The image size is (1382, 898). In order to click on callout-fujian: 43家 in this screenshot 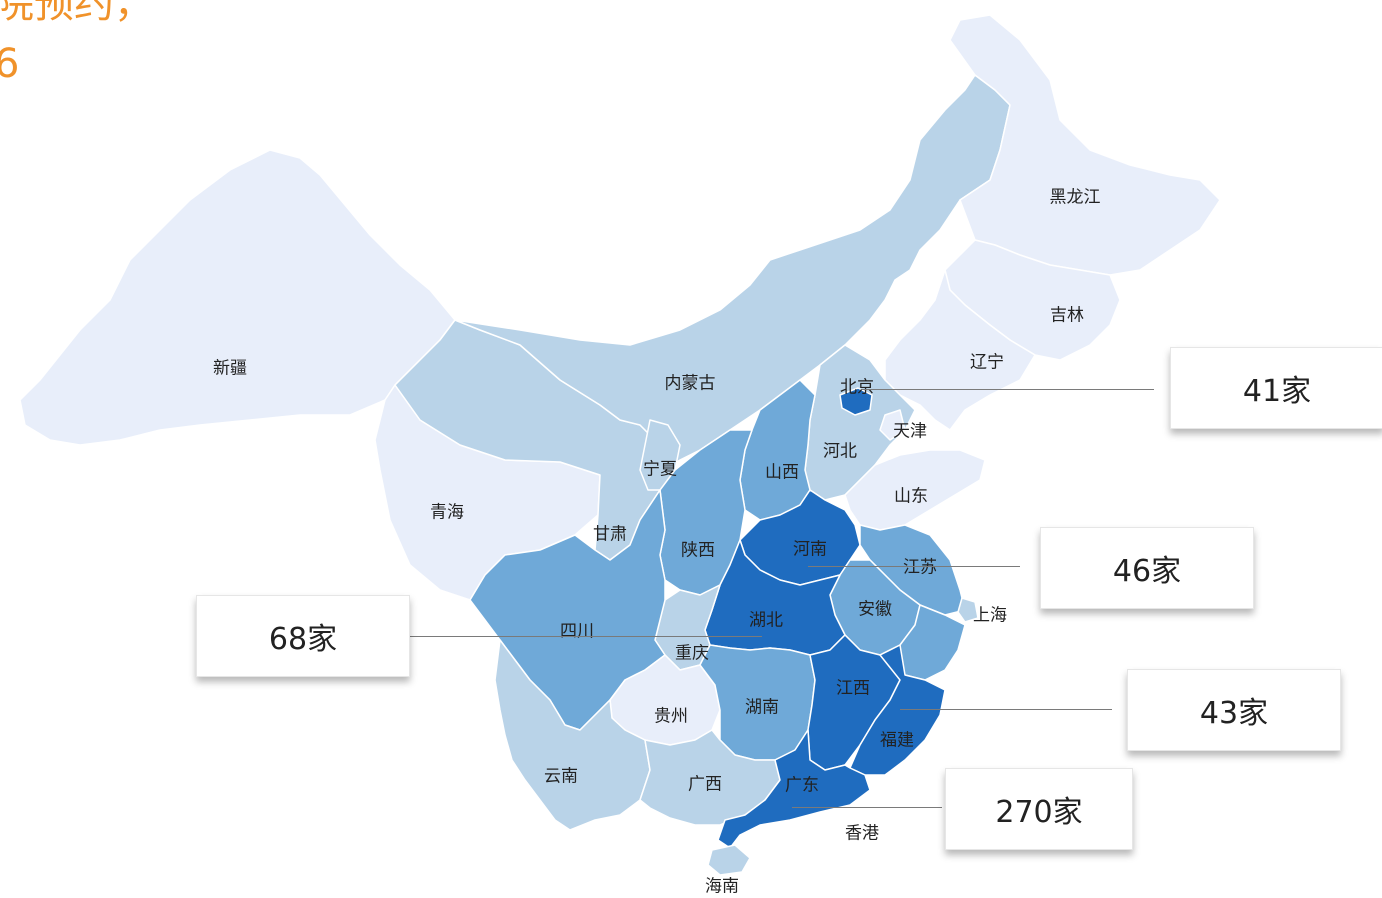, I will do `click(1234, 710)`.